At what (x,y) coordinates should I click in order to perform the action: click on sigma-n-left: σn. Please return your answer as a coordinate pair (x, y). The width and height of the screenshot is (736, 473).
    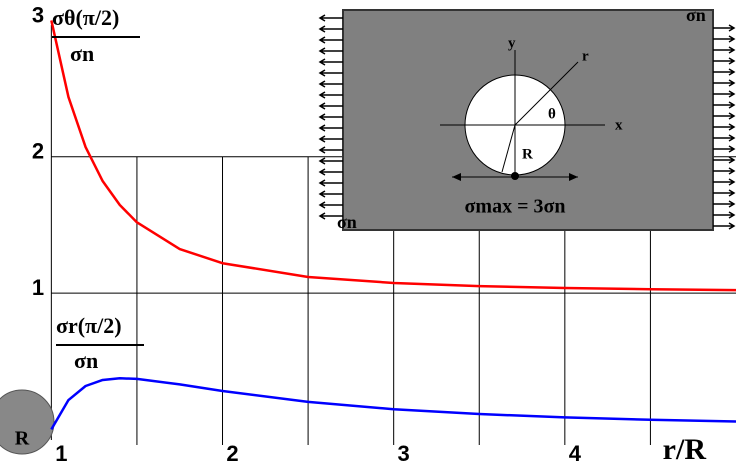
    Looking at the image, I should click on (347, 222).